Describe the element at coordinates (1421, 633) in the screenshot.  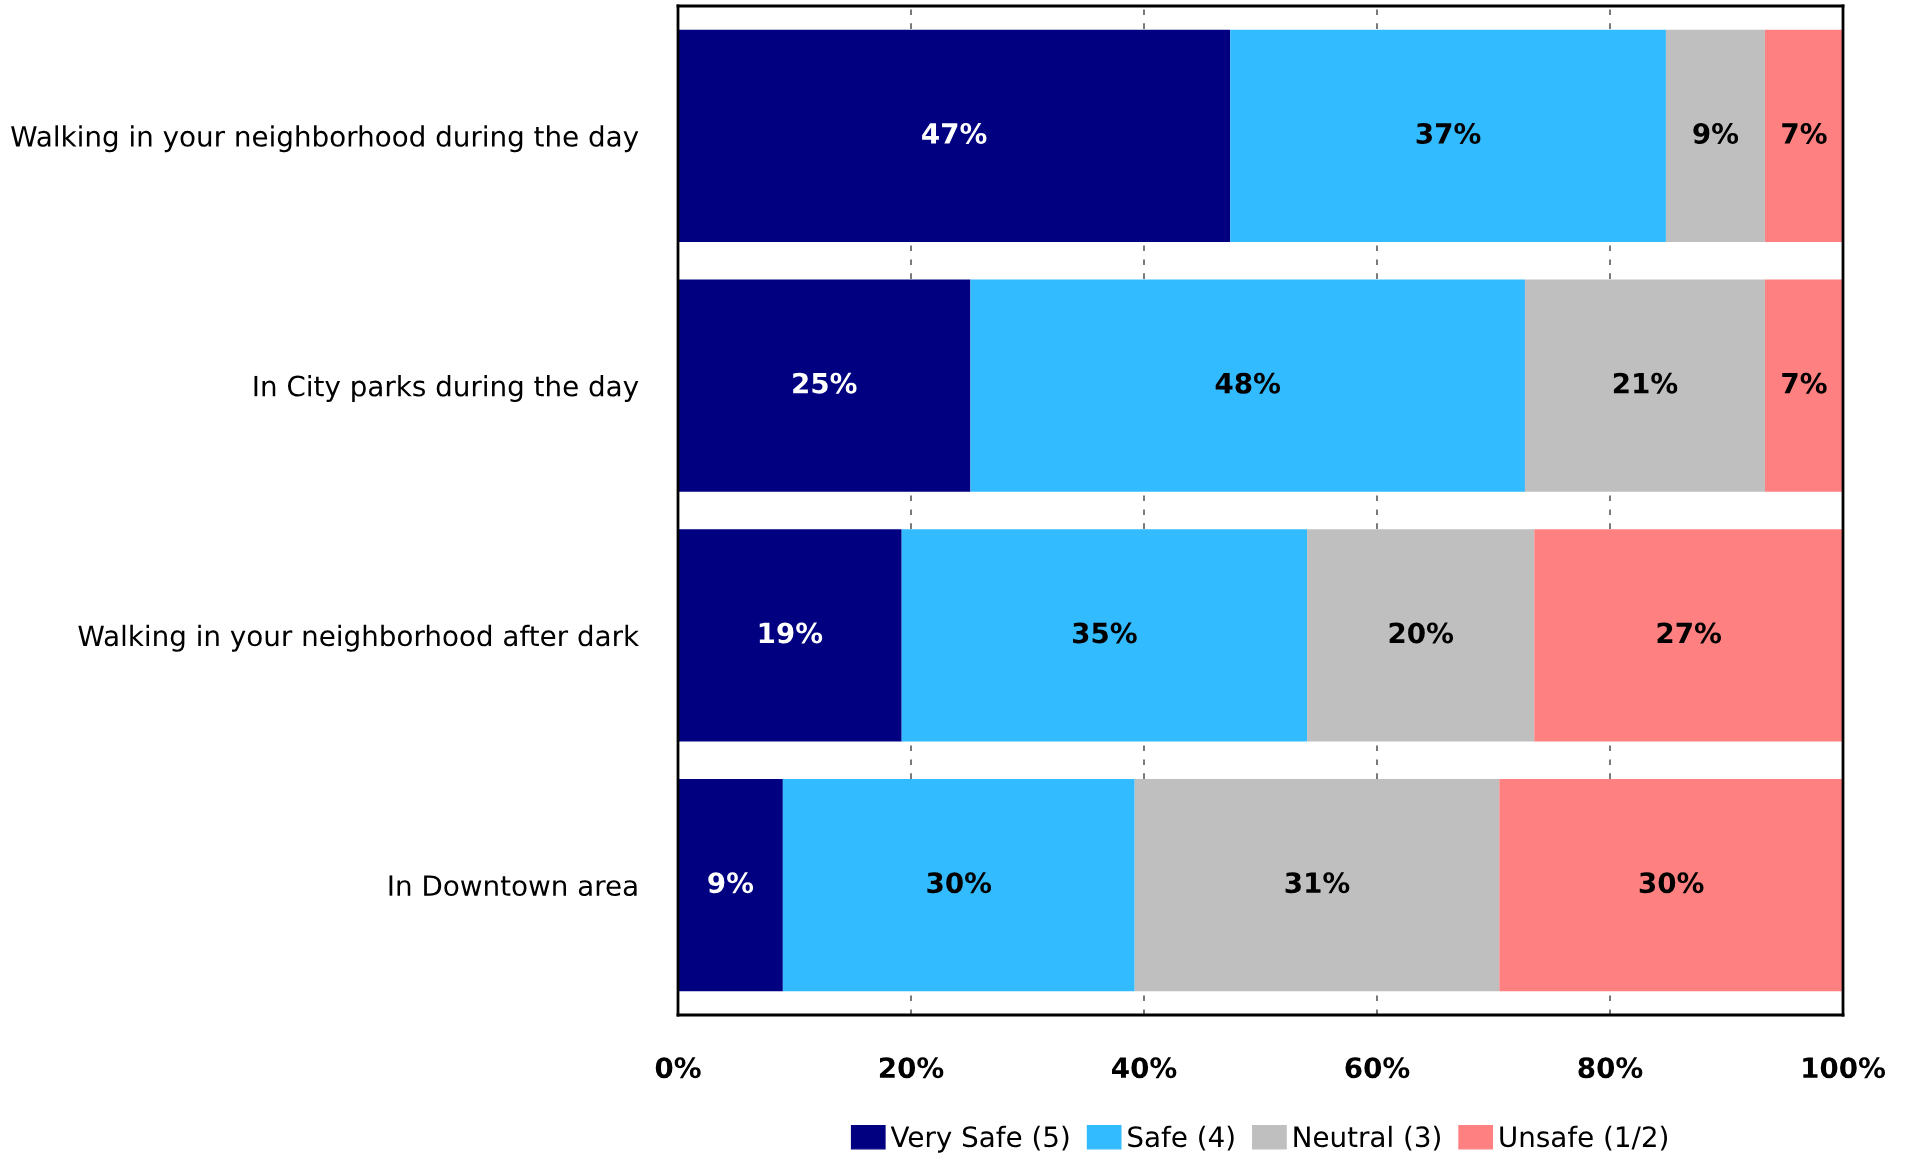
I see `data-label: 20%` at that location.